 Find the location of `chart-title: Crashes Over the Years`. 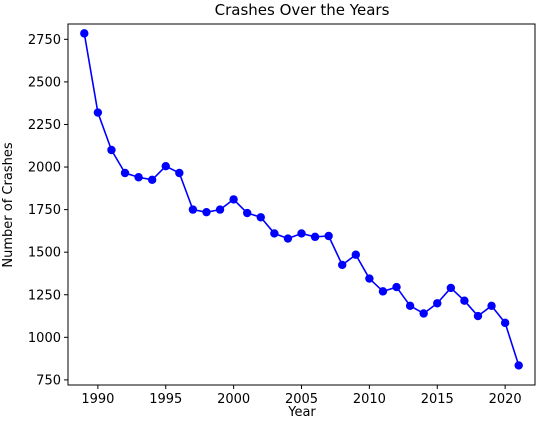

chart-title: Crashes Over the Years is located at coordinates (302, 10).